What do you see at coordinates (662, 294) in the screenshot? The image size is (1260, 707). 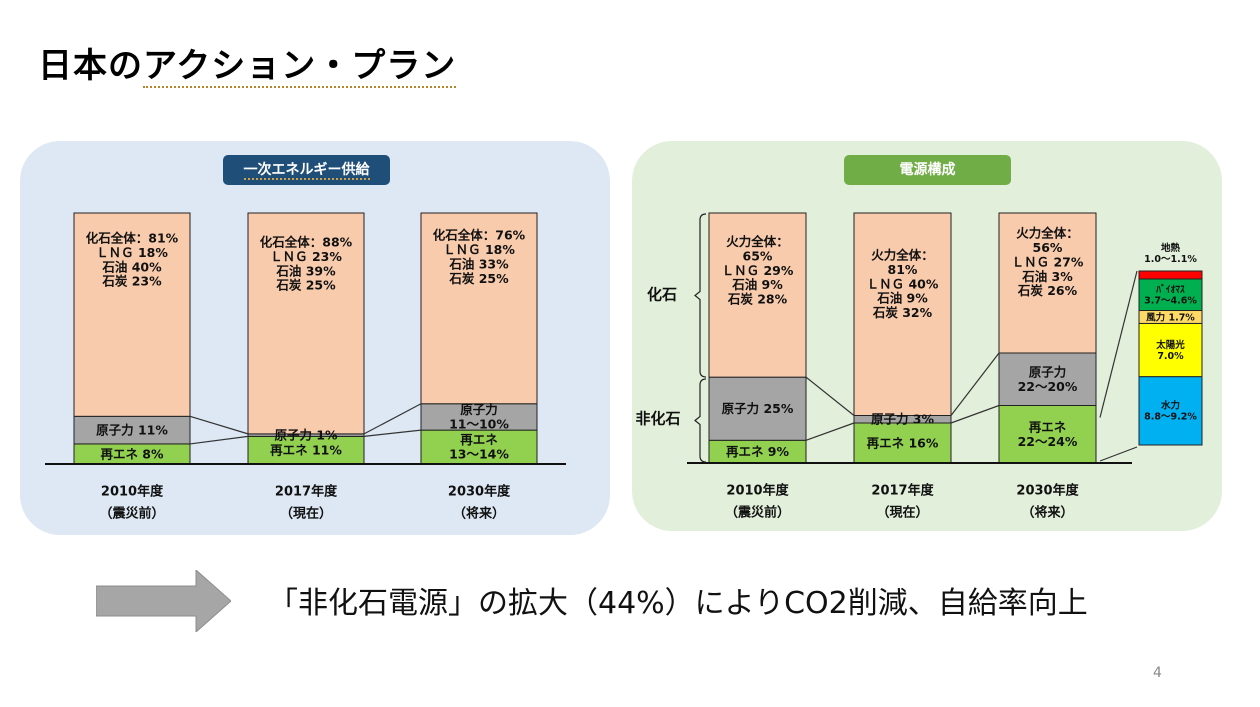 I see `group-label-fossil: 化石` at bounding box center [662, 294].